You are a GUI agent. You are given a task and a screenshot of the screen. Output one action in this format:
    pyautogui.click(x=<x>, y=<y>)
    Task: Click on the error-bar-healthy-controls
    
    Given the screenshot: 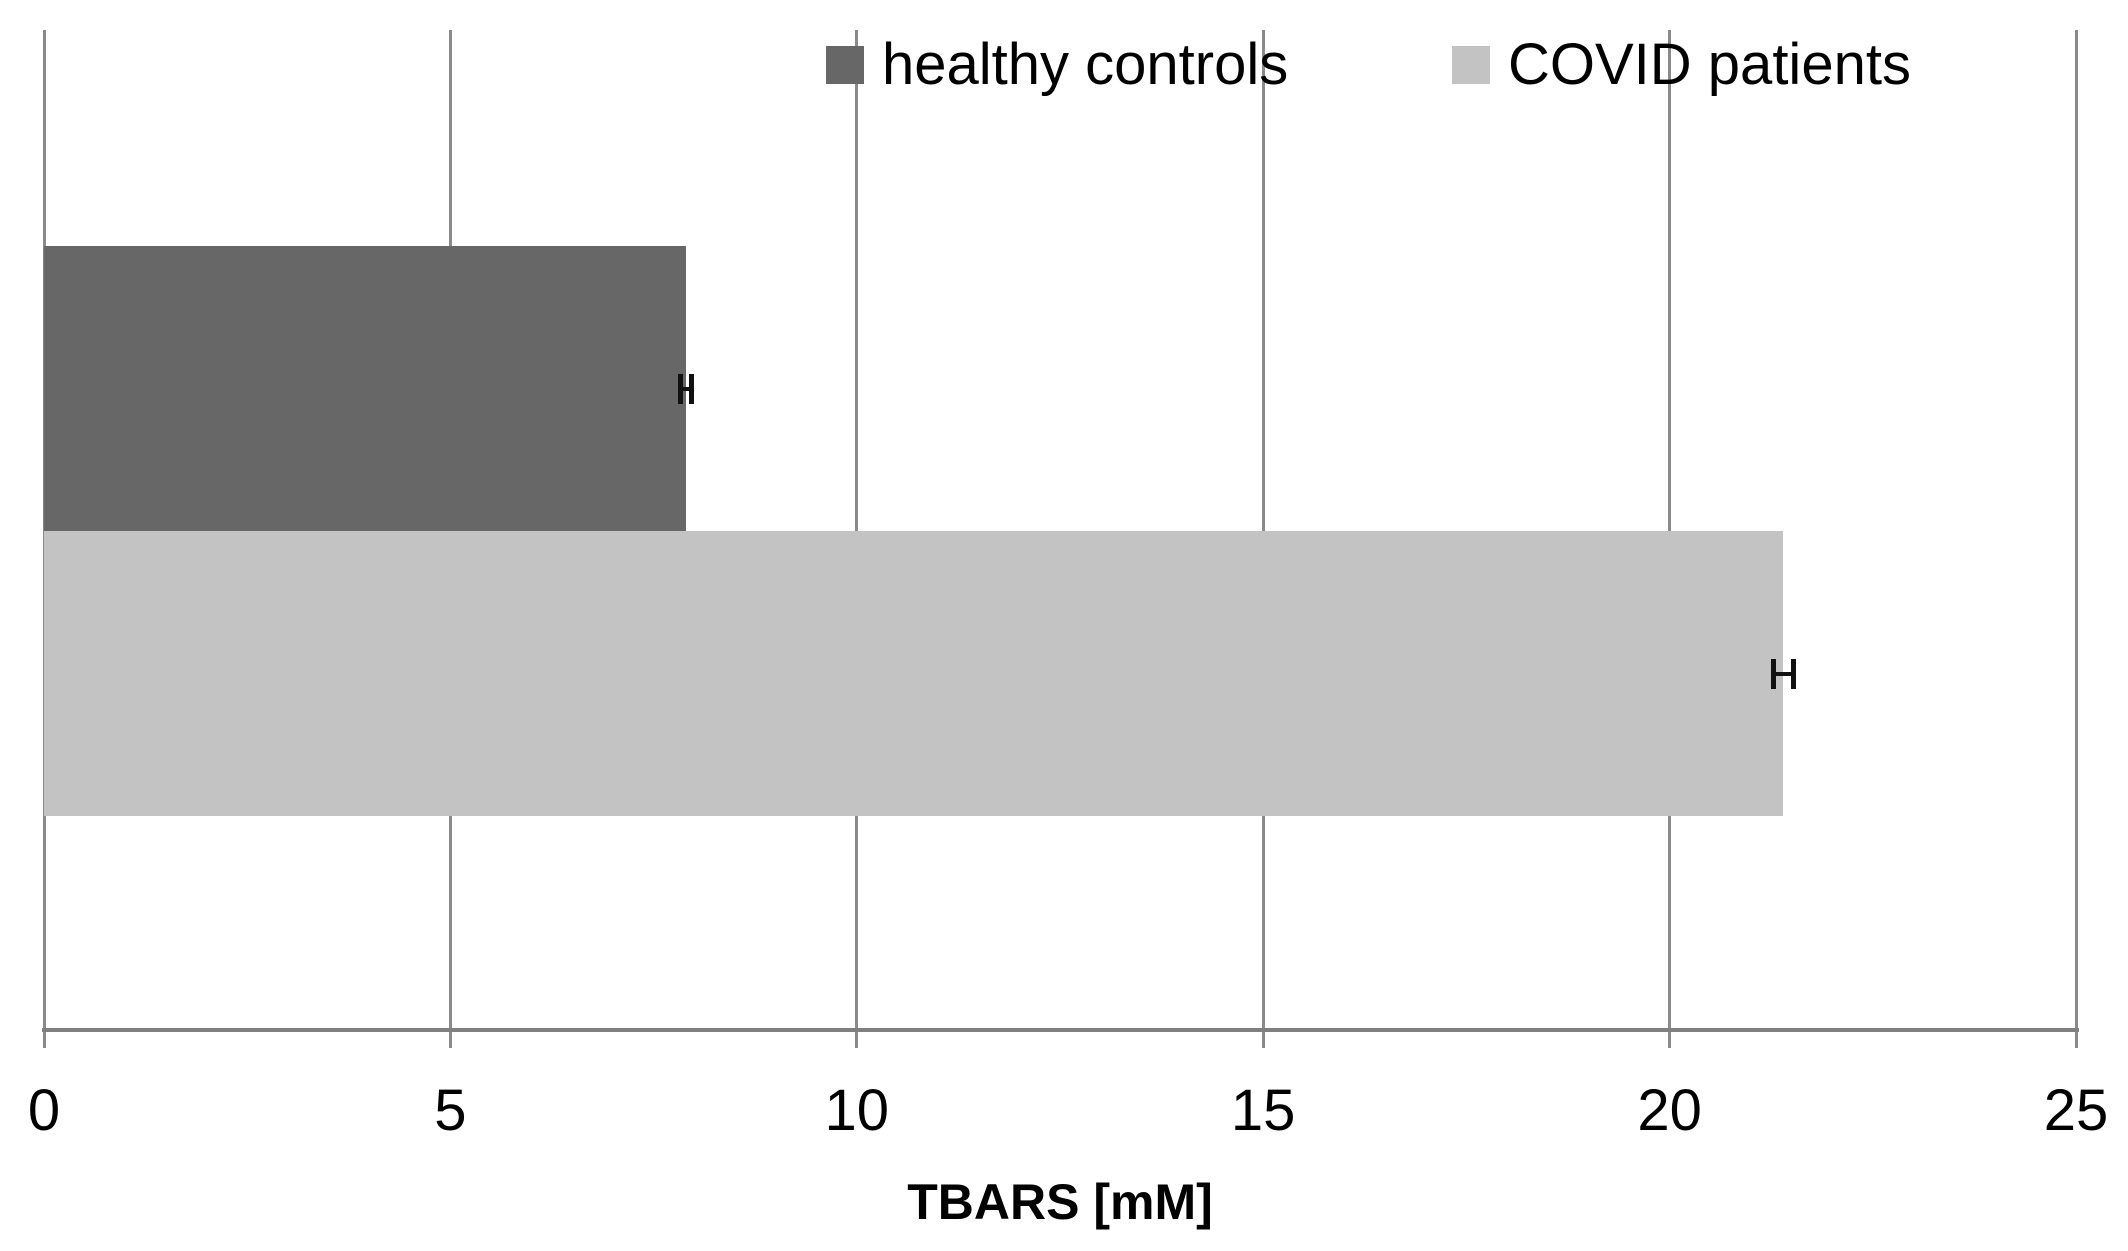 What is the action you would take?
    pyautogui.click(x=686, y=388)
    